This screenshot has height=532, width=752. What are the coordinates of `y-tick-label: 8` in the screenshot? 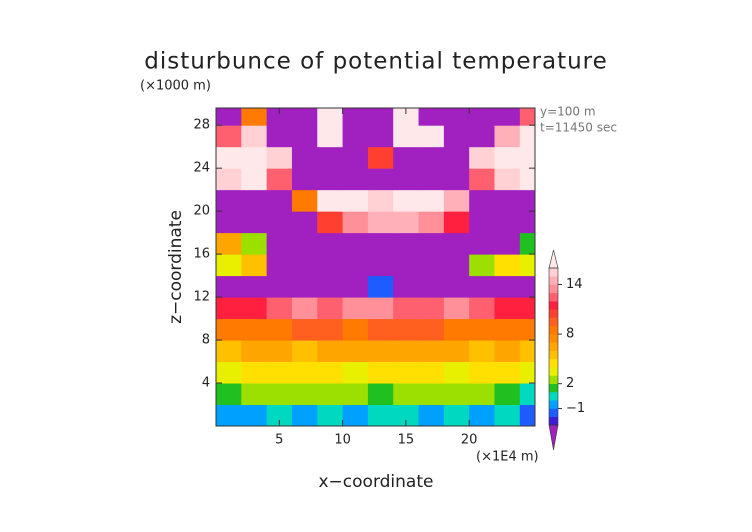 It's located at (206, 340).